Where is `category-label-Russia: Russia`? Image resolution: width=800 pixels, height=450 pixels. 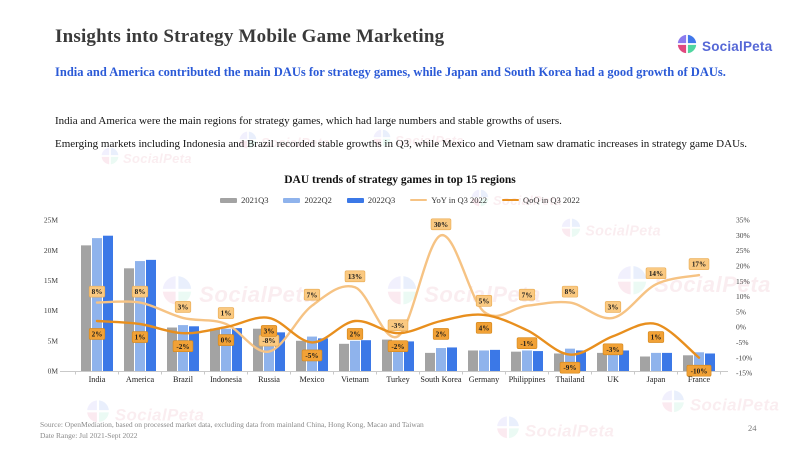 category-label-Russia: Russia is located at coordinates (269, 379).